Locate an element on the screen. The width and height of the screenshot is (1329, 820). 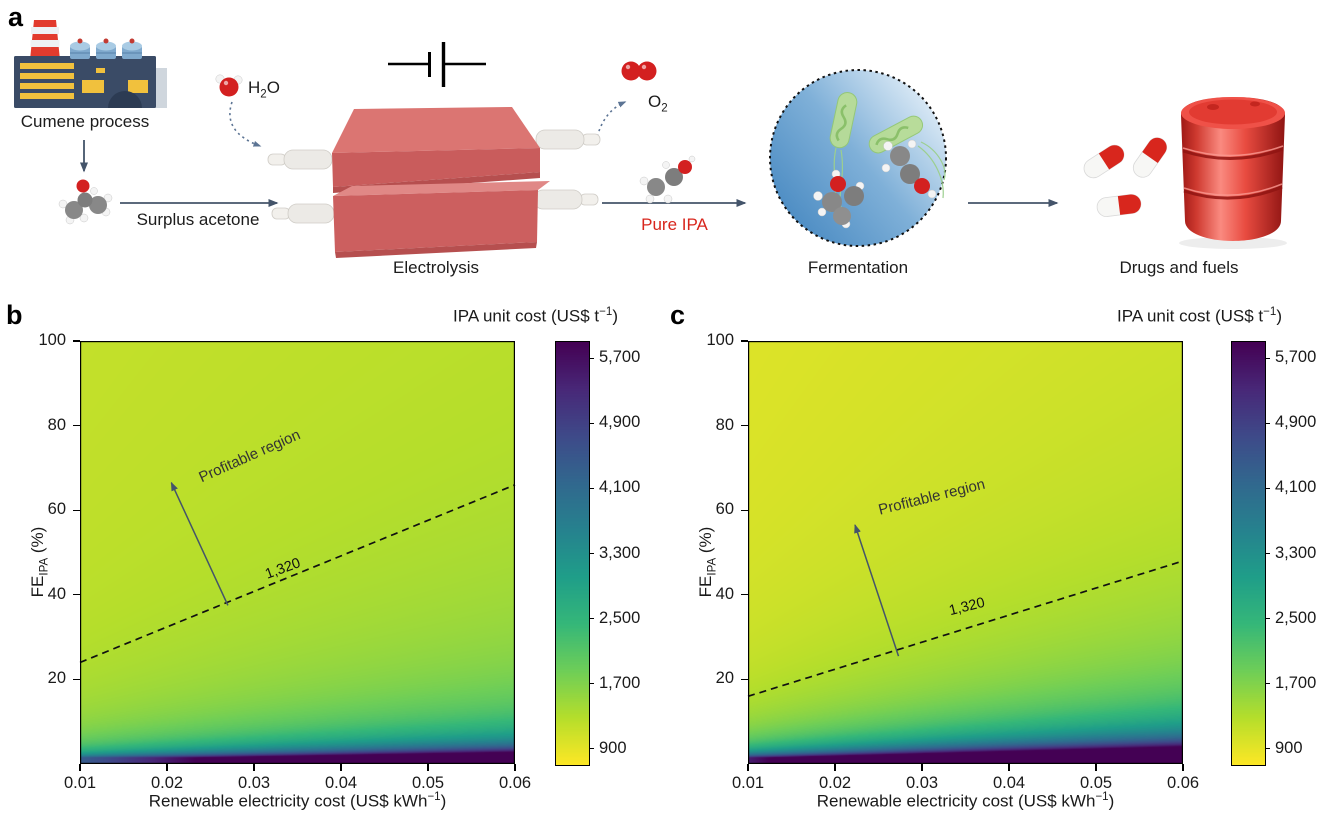
x-axis-label-b: Renewable electricity cost (US$ kWh−1) is located at coordinates (297, 801).